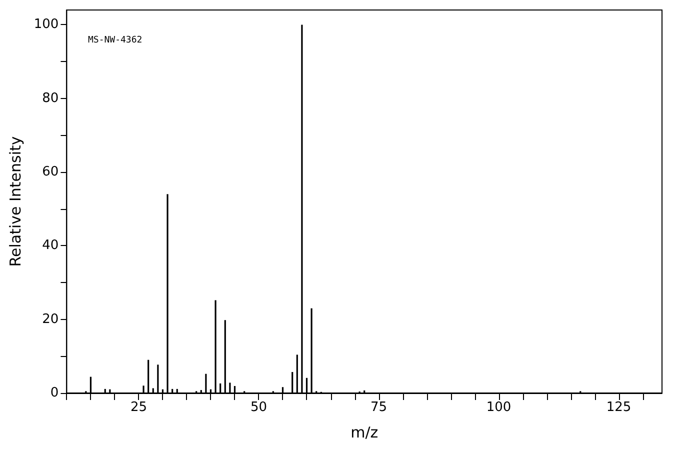 The image size is (676, 455). I want to click on y-axis-title: Relative Intensity, so click(15, 201).